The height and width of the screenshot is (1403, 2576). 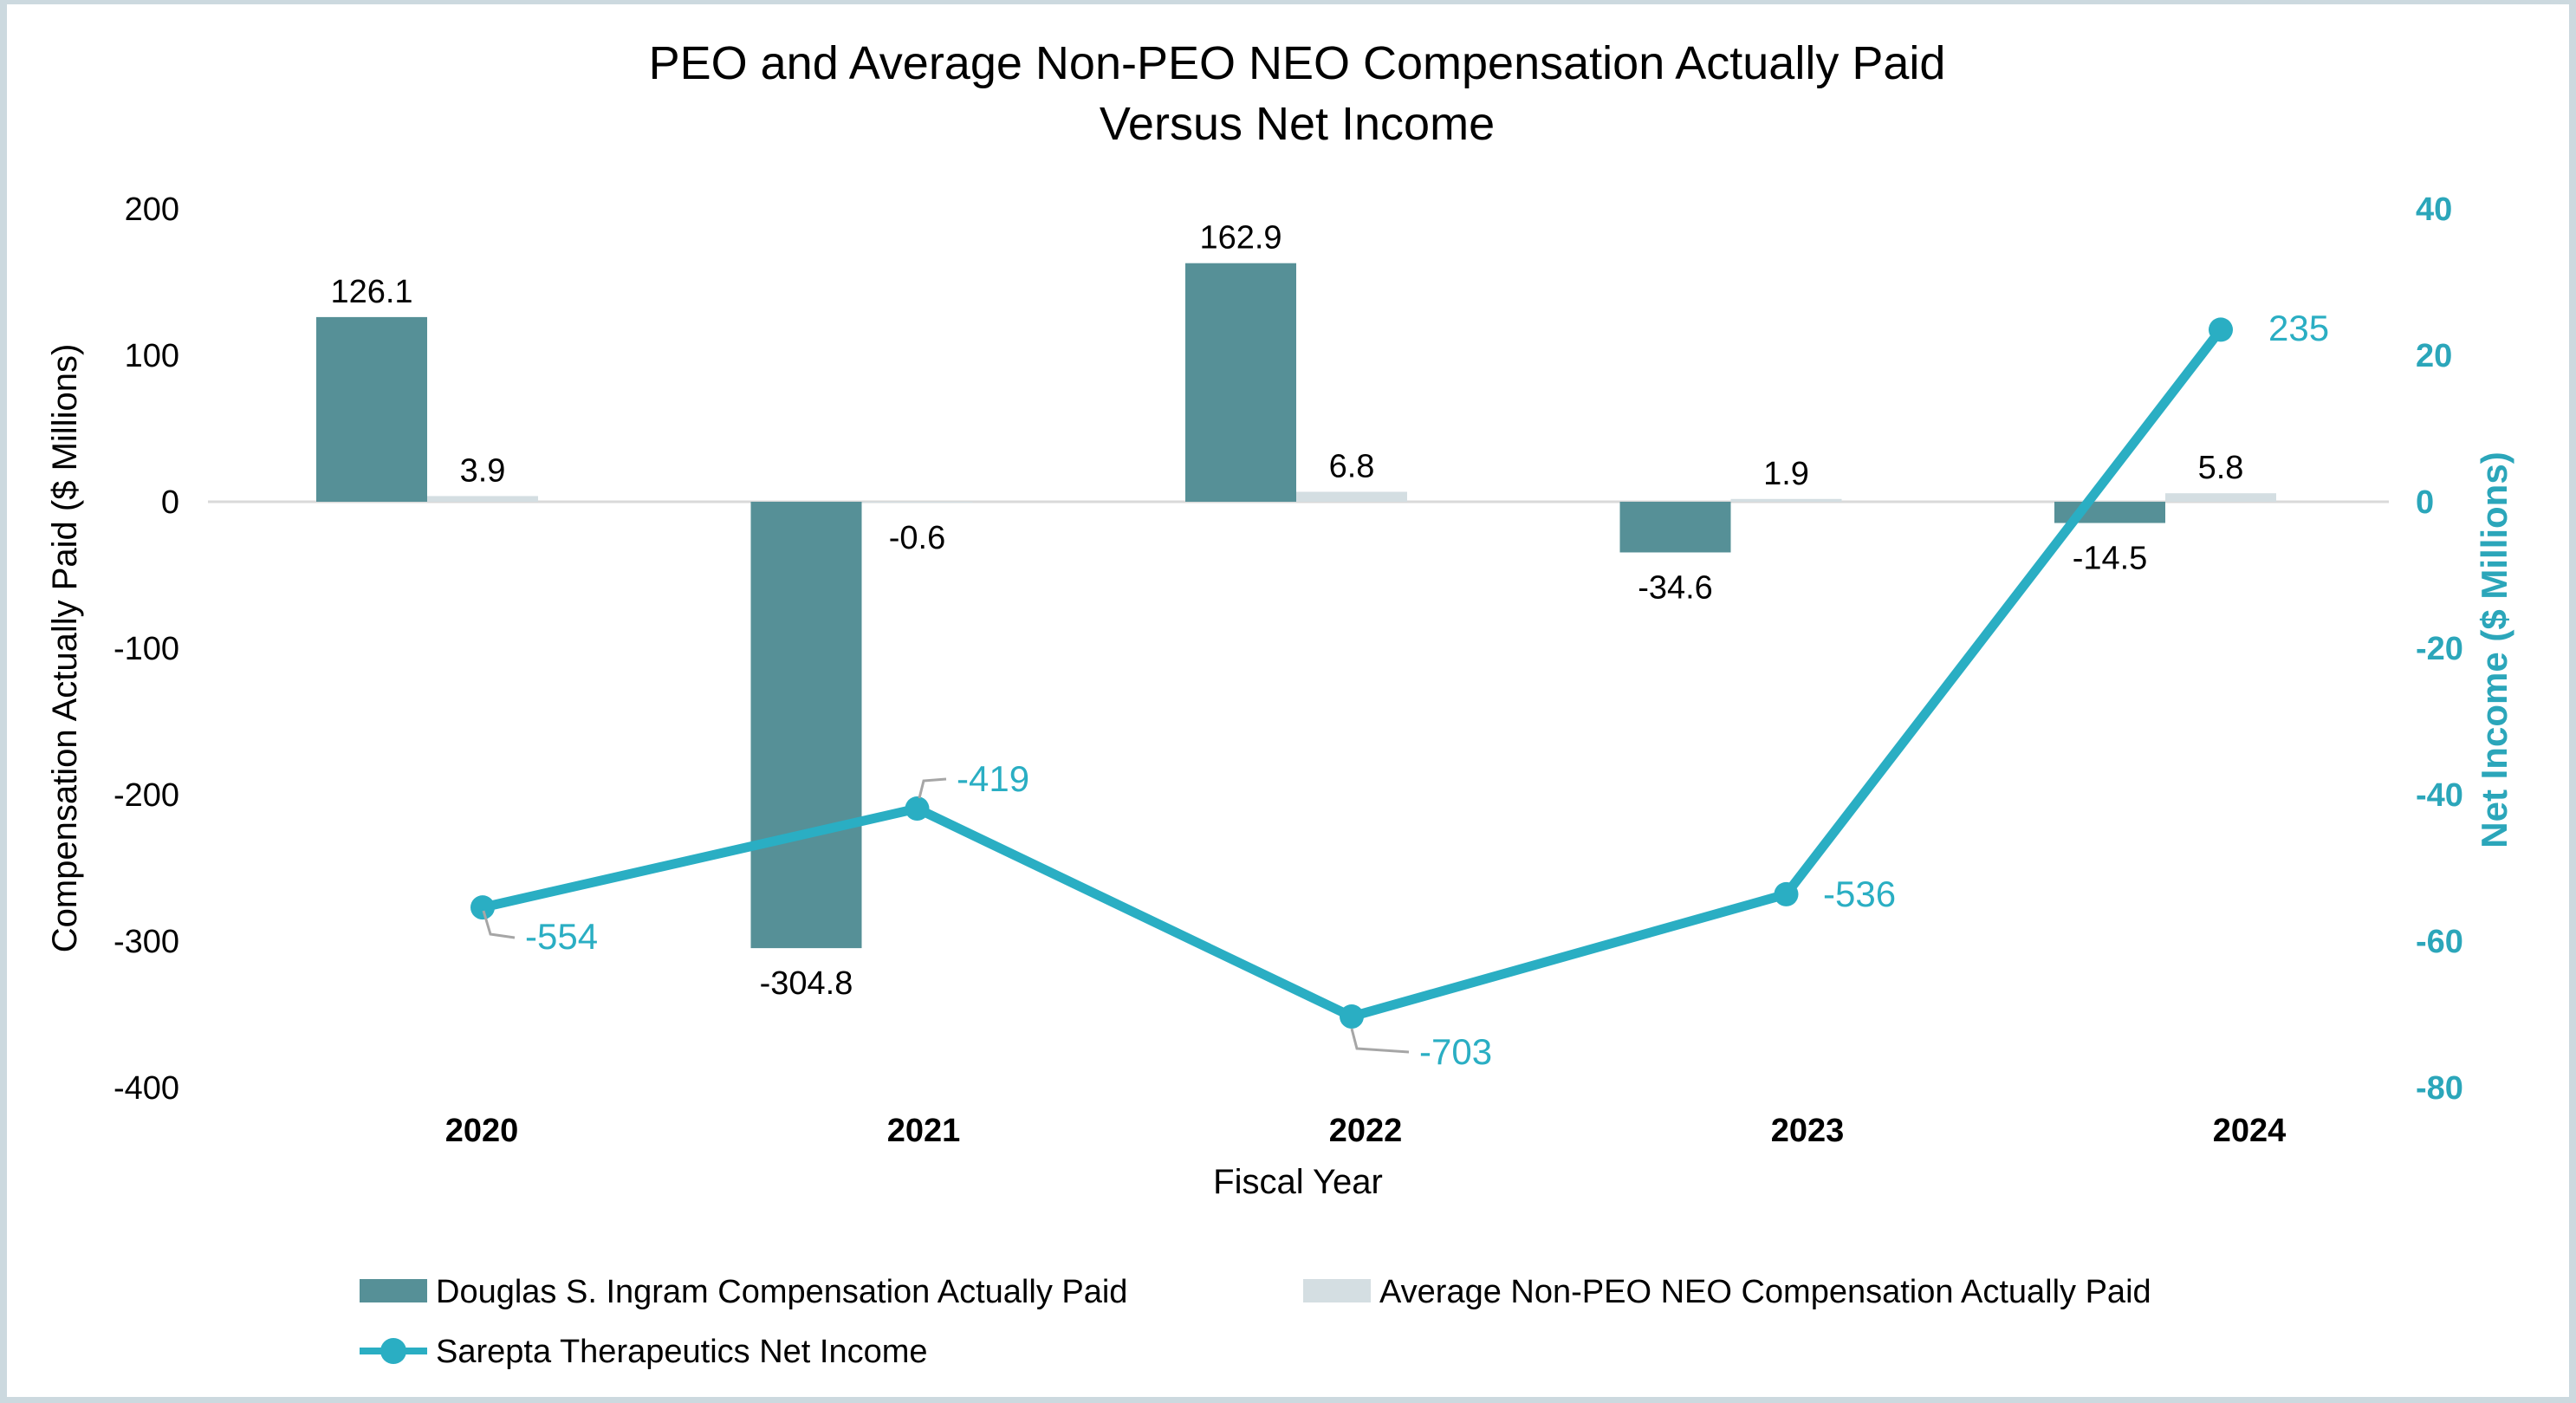 What do you see at coordinates (1366, 1131) in the screenshot?
I see `year-label-2022: 2022` at bounding box center [1366, 1131].